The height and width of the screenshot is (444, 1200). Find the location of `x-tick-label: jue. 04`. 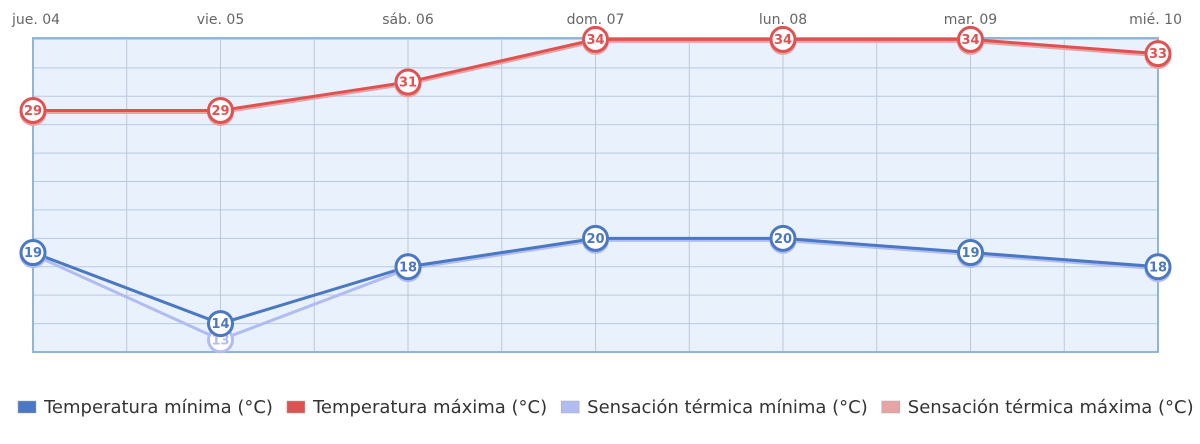

x-tick-label: jue. 04 is located at coordinates (35, 20).